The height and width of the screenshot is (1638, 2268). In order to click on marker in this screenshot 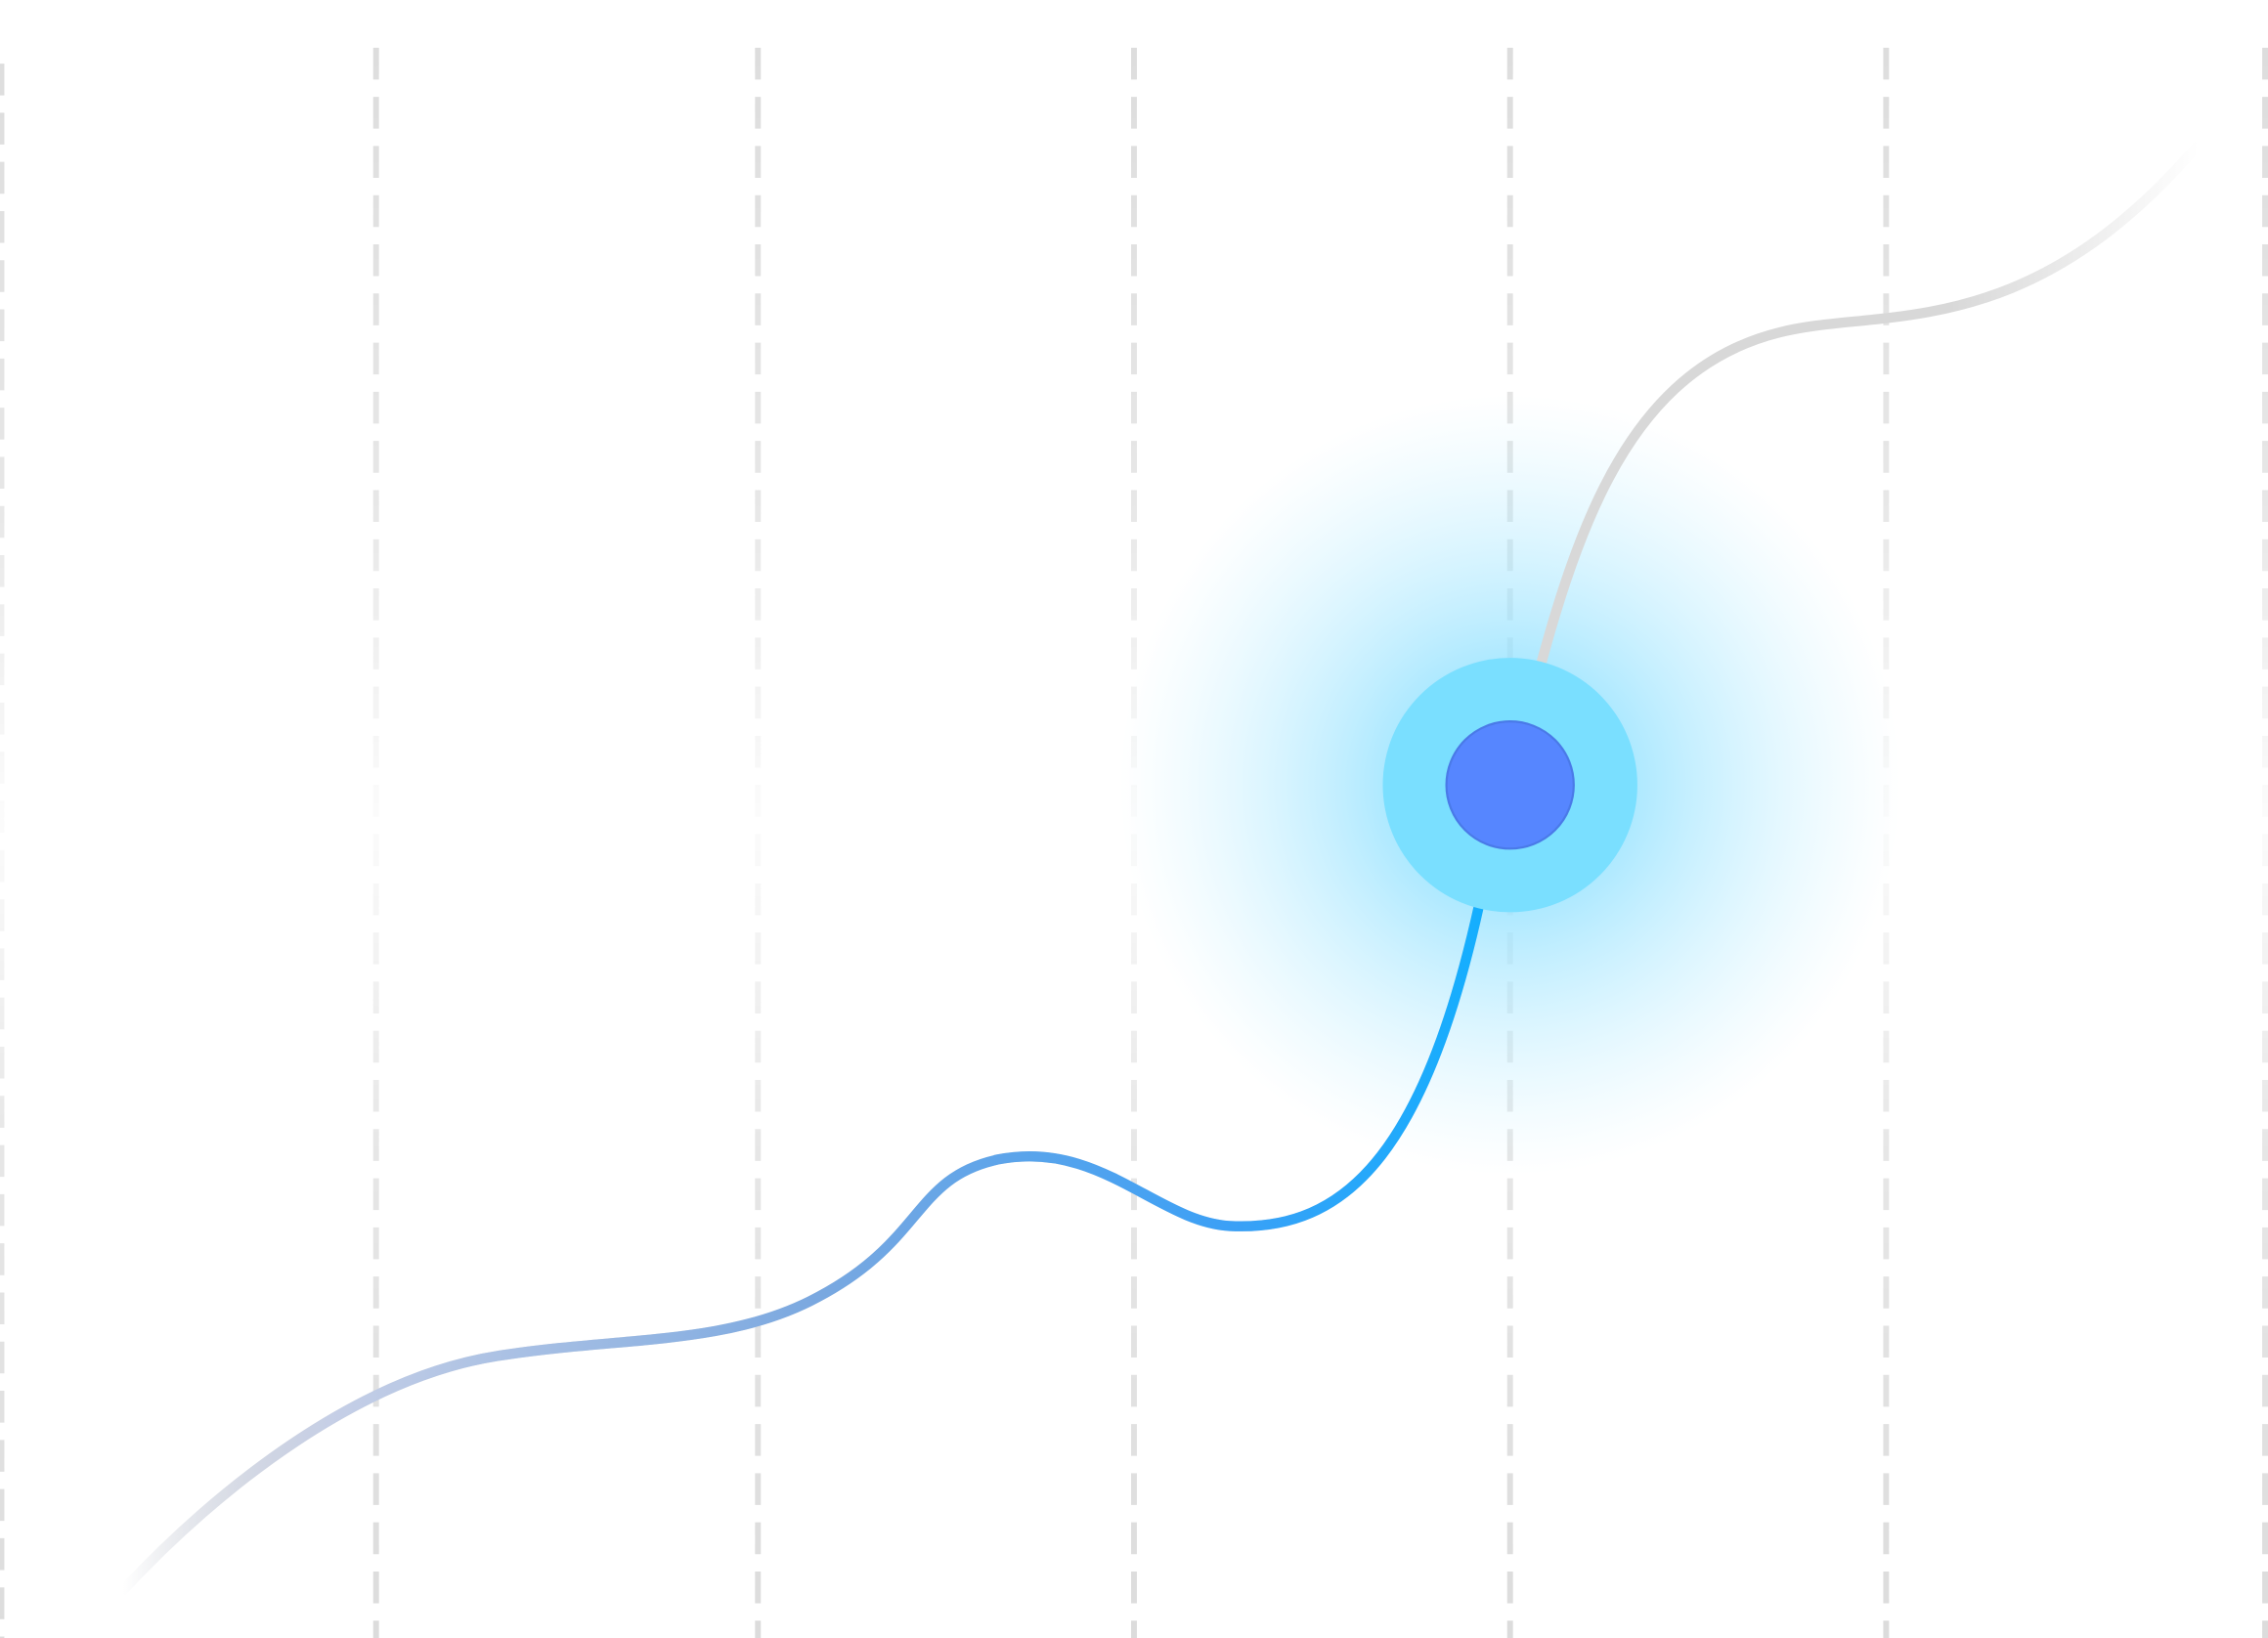, I will do `click(1510, 785)`.